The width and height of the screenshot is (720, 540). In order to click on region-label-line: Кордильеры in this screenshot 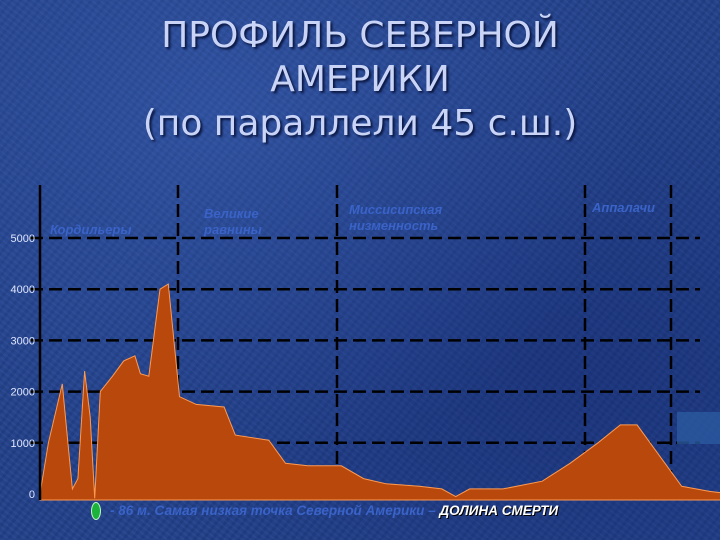, I will do `click(91, 229)`.